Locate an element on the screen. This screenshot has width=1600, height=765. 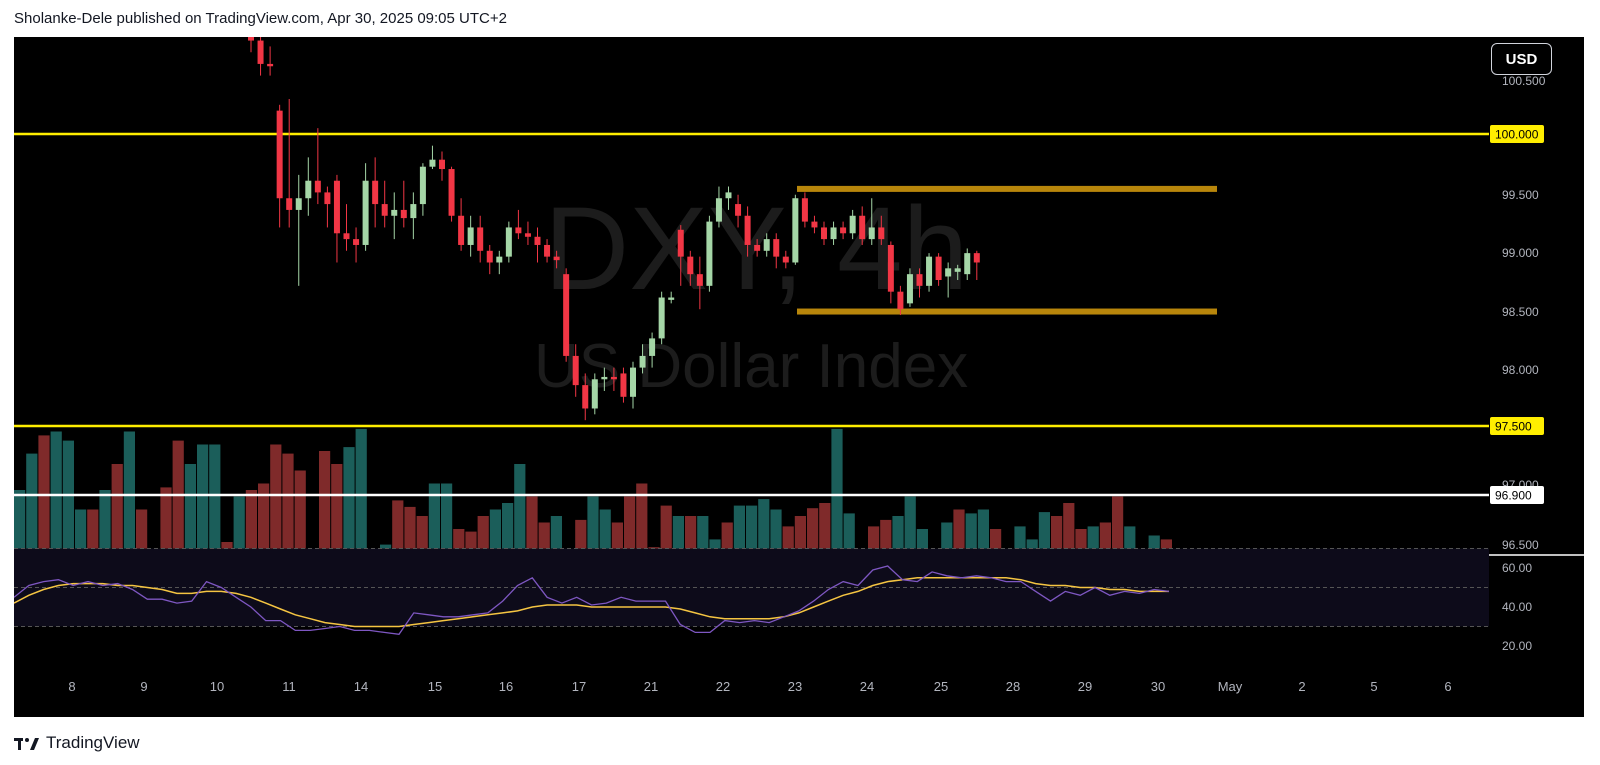
level-label: 96.900 is located at coordinates (1513, 496).